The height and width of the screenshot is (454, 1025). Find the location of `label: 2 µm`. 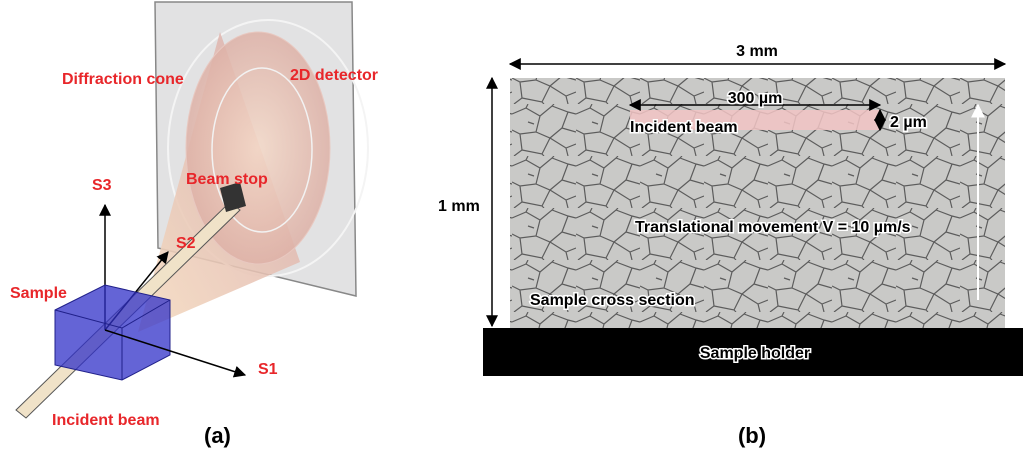

label: 2 µm is located at coordinates (908, 122).